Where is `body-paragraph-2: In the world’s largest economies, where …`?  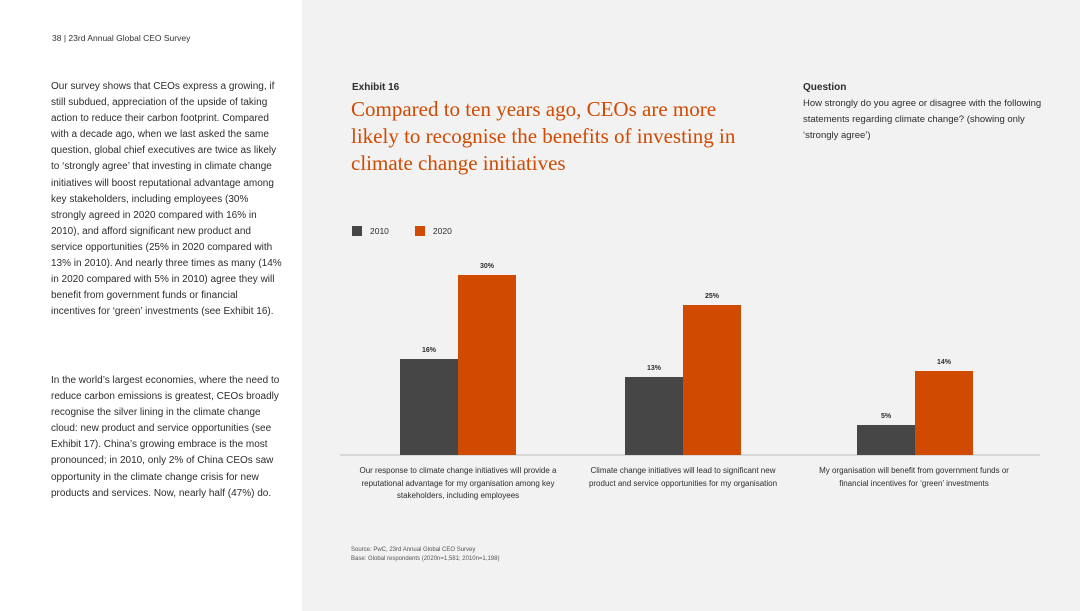 body-paragraph-2: In the world’s largest economies, where … is located at coordinates (165, 437).